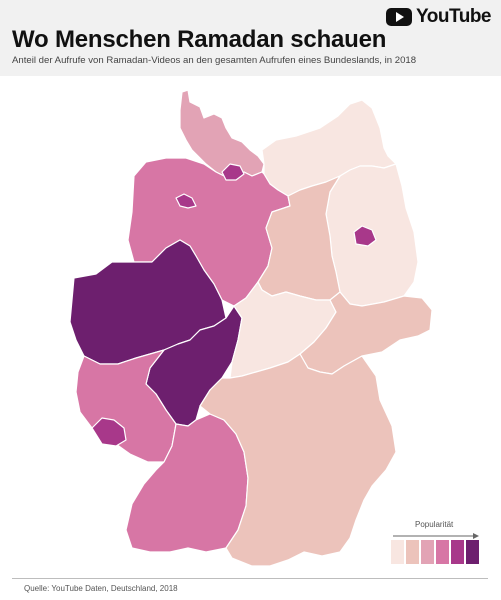 The height and width of the screenshot is (600, 501). What do you see at coordinates (199, 39) in the screenshot?
I see `page-title: Wo Menschen Ramadan schauen` at bounding box center [199, 39].